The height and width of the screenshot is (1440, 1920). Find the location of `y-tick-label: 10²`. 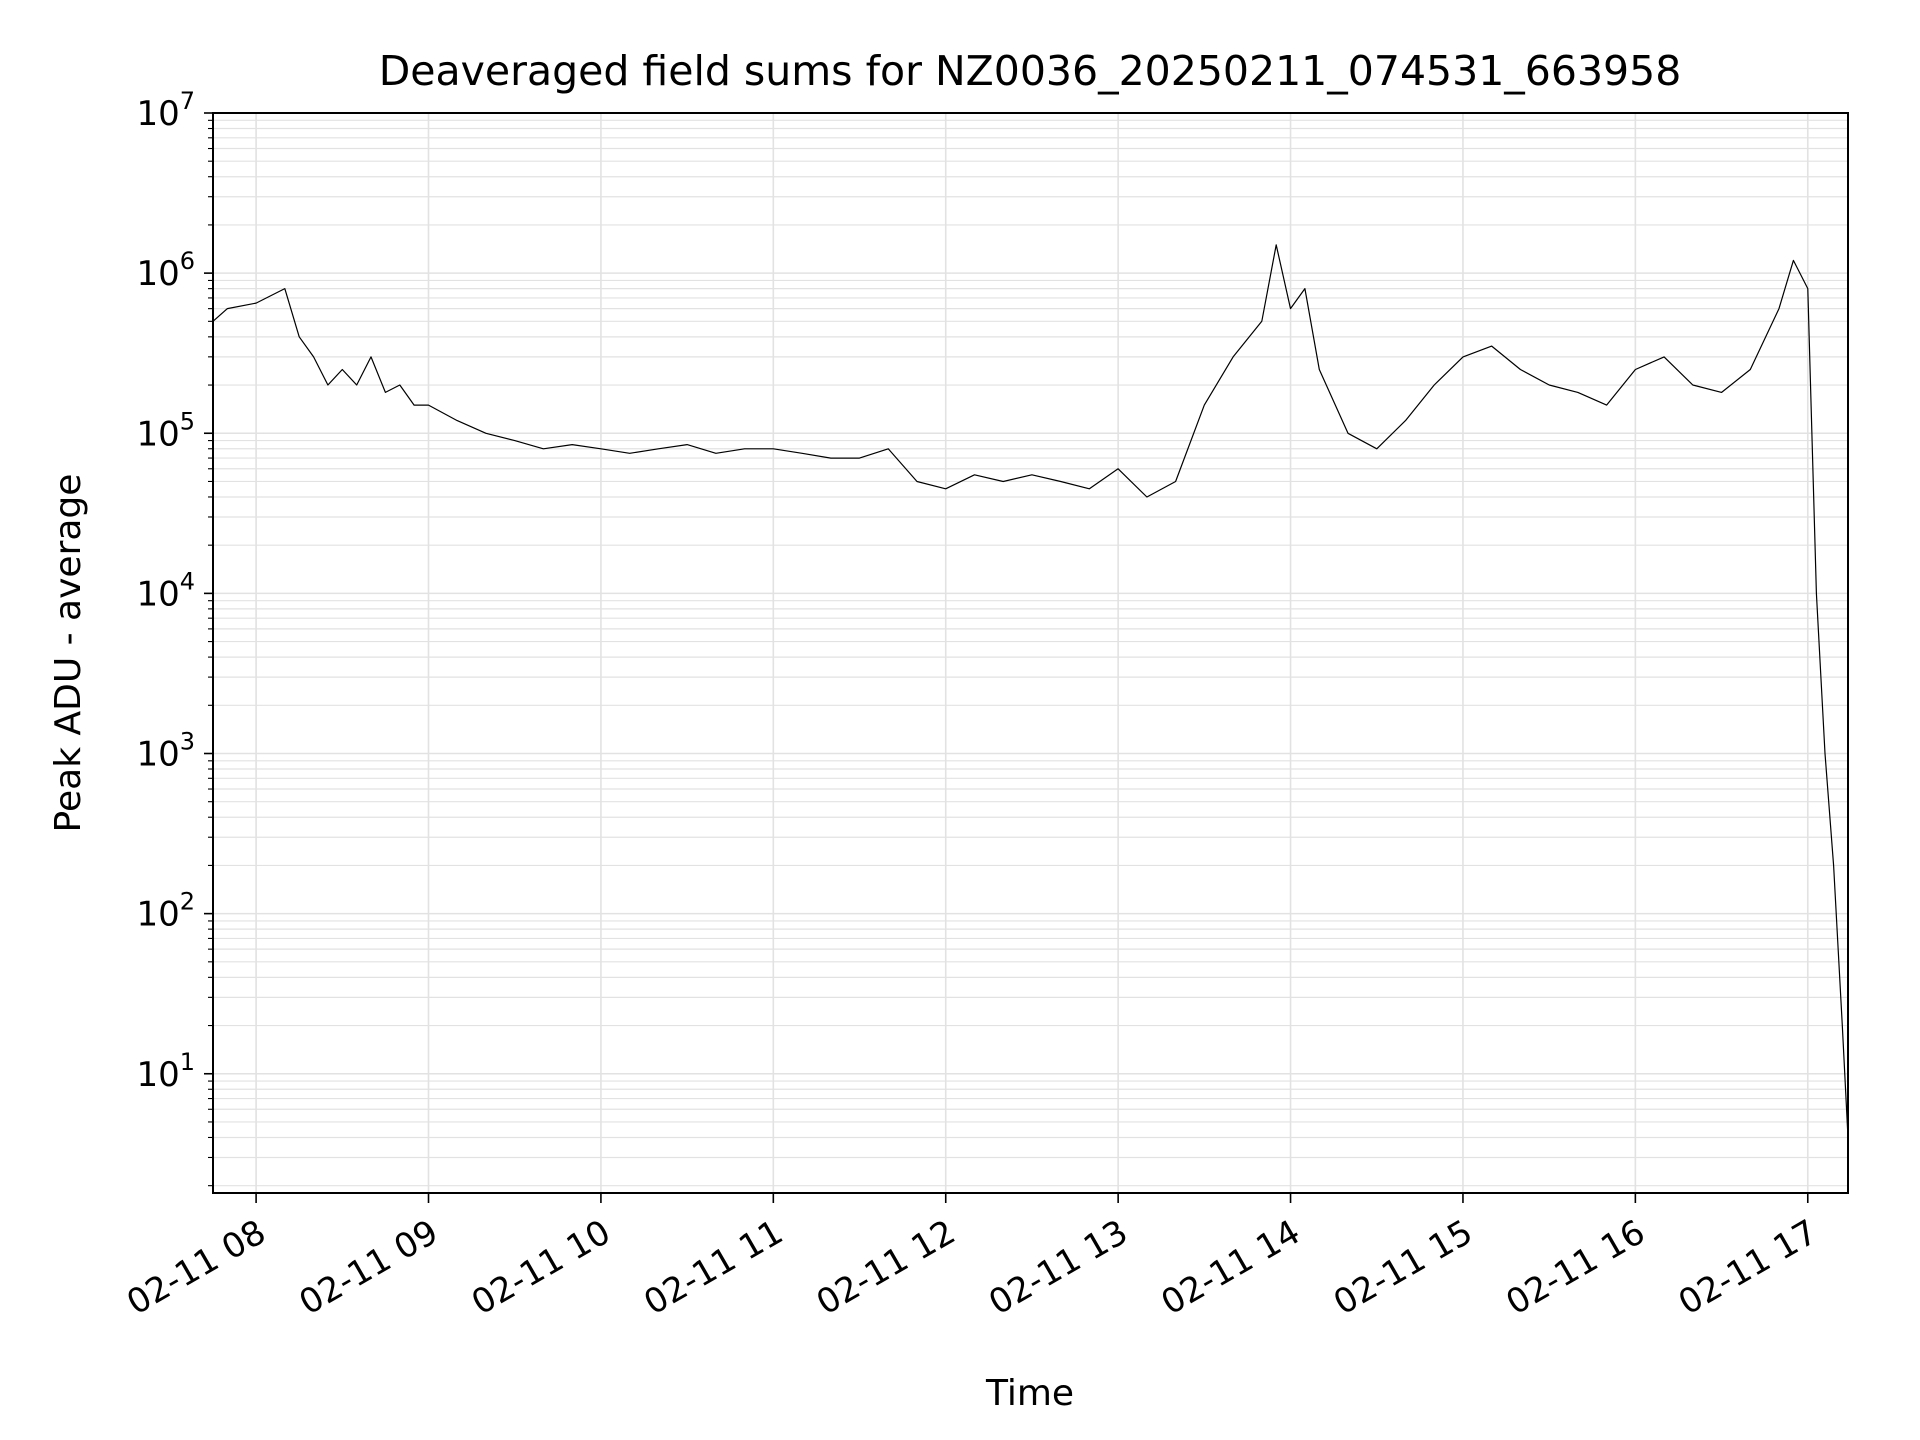

y-tick-label: 10² is located at coordinates (165, 911).